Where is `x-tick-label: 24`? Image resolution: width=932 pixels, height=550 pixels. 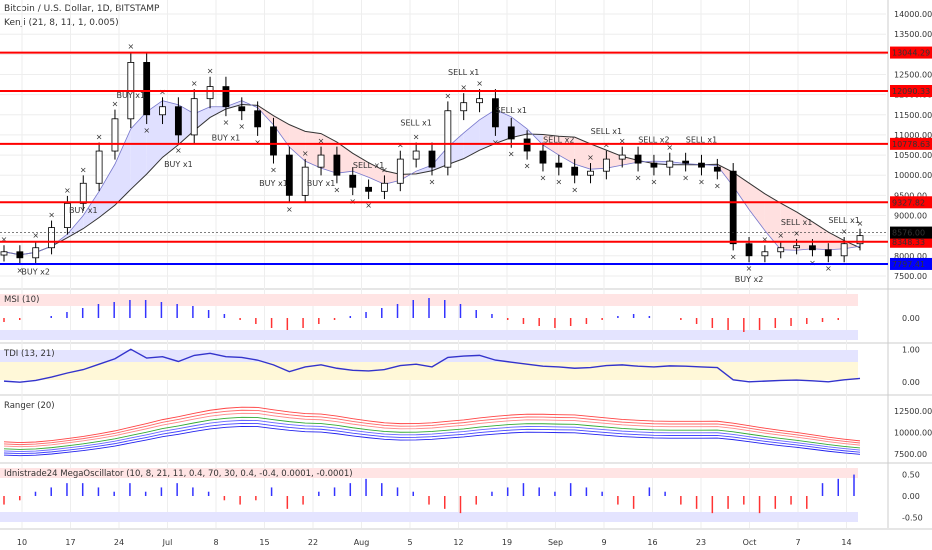
x-tick-label: 24 is located at coordinates (119, 542).